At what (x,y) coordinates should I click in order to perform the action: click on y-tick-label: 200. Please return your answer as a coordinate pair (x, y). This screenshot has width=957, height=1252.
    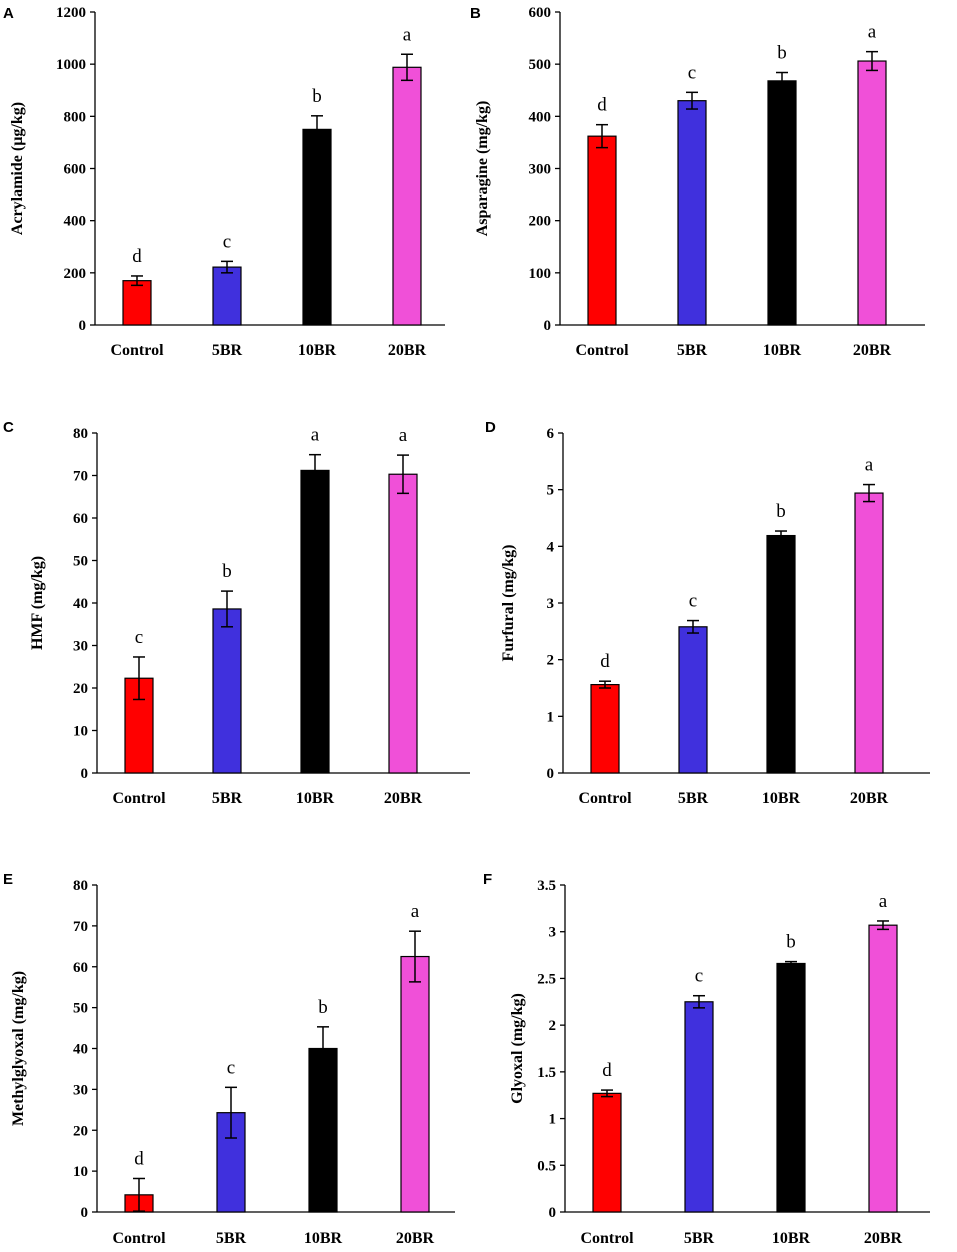
    Looking at the image, I should click on (540, 222).